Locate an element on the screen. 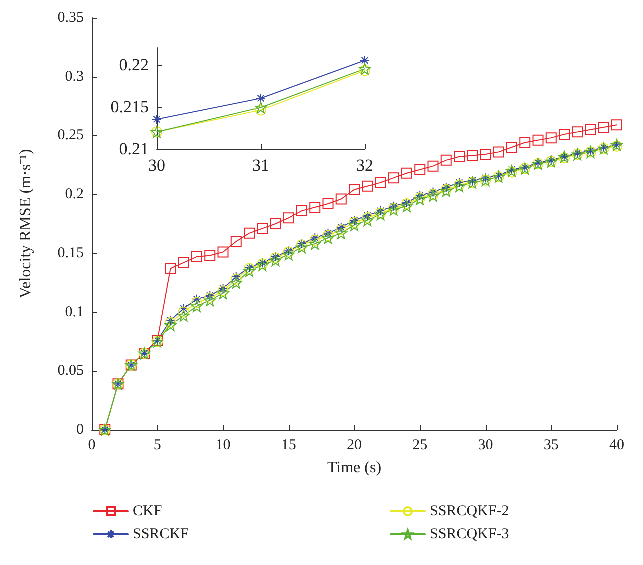 This screenshot has width=643, height=565. y-tick-label: 0.15 is located at coordinates (71, 253).